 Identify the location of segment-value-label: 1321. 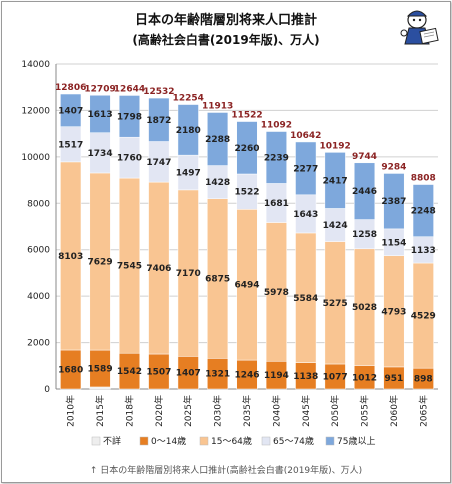
(217, 375).